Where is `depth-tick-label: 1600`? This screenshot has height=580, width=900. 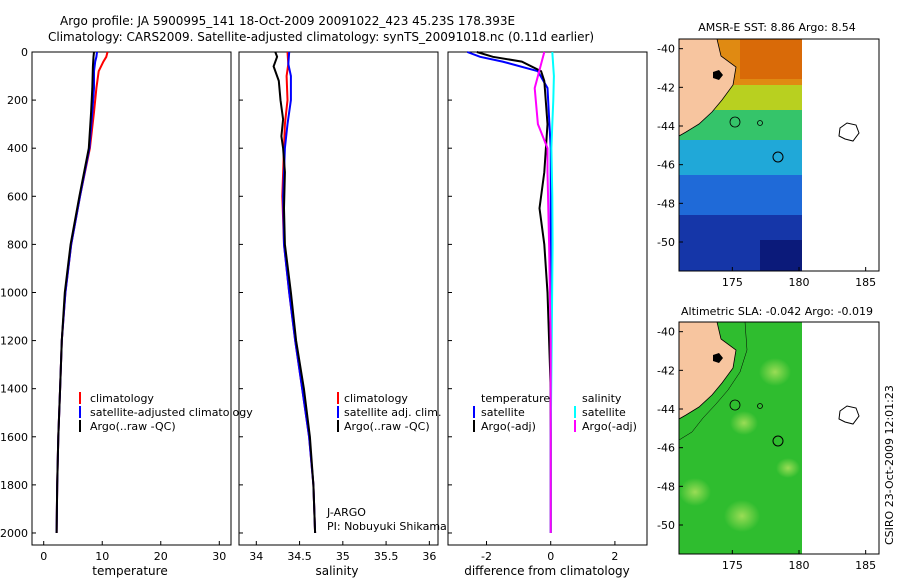
depth-tick-label: 1600 is located at coordinates (14, 437).